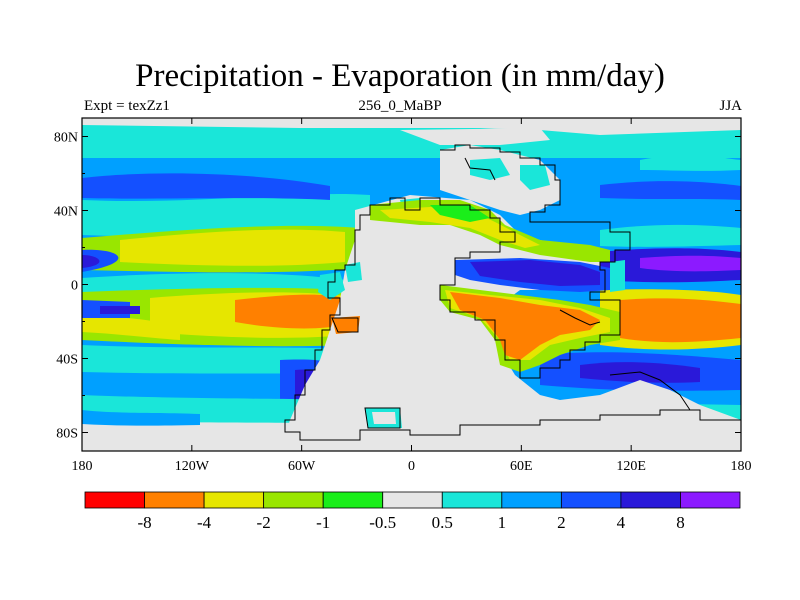  I want to click on x-tick-label: 0, so click(411, 466).